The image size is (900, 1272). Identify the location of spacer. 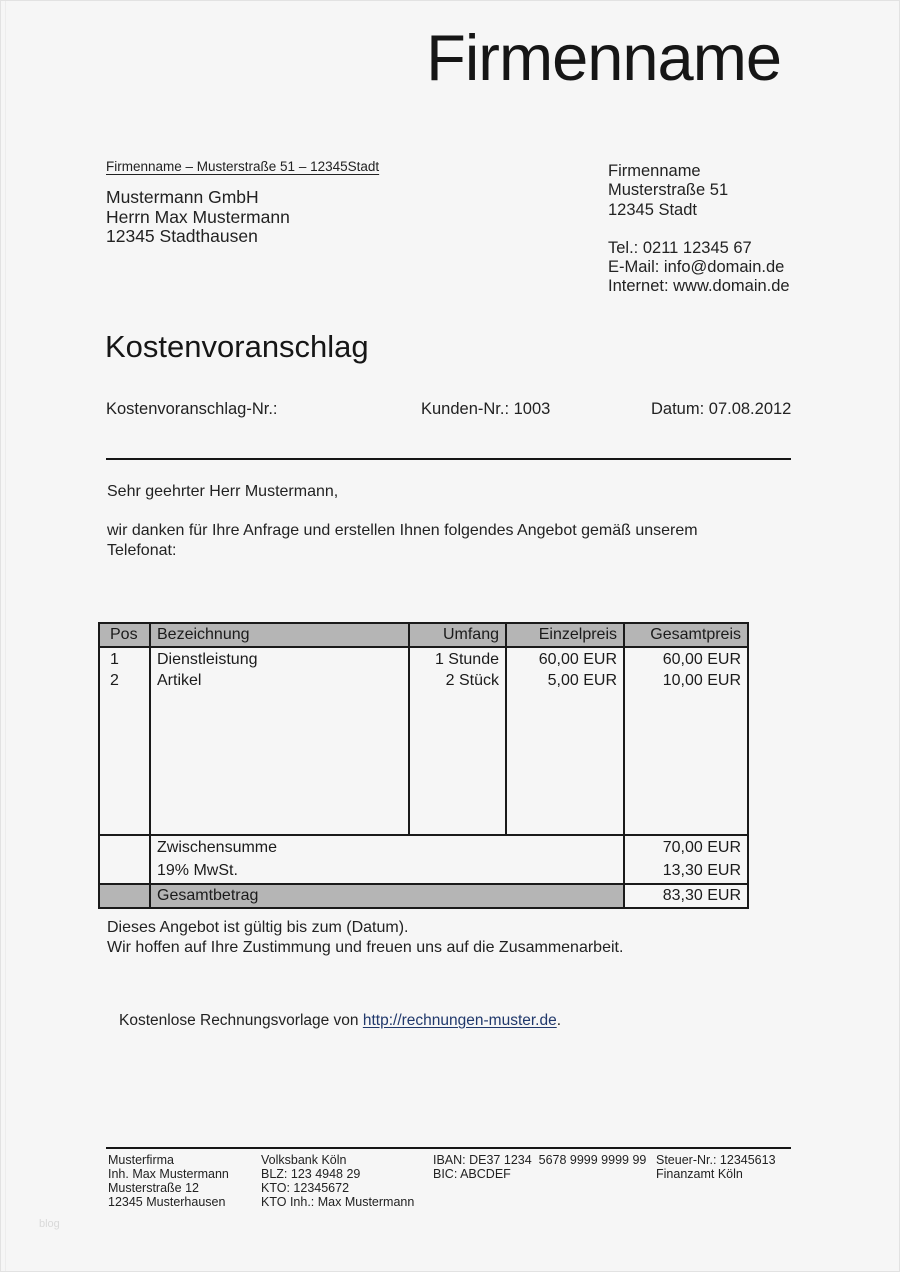
(699, 229).